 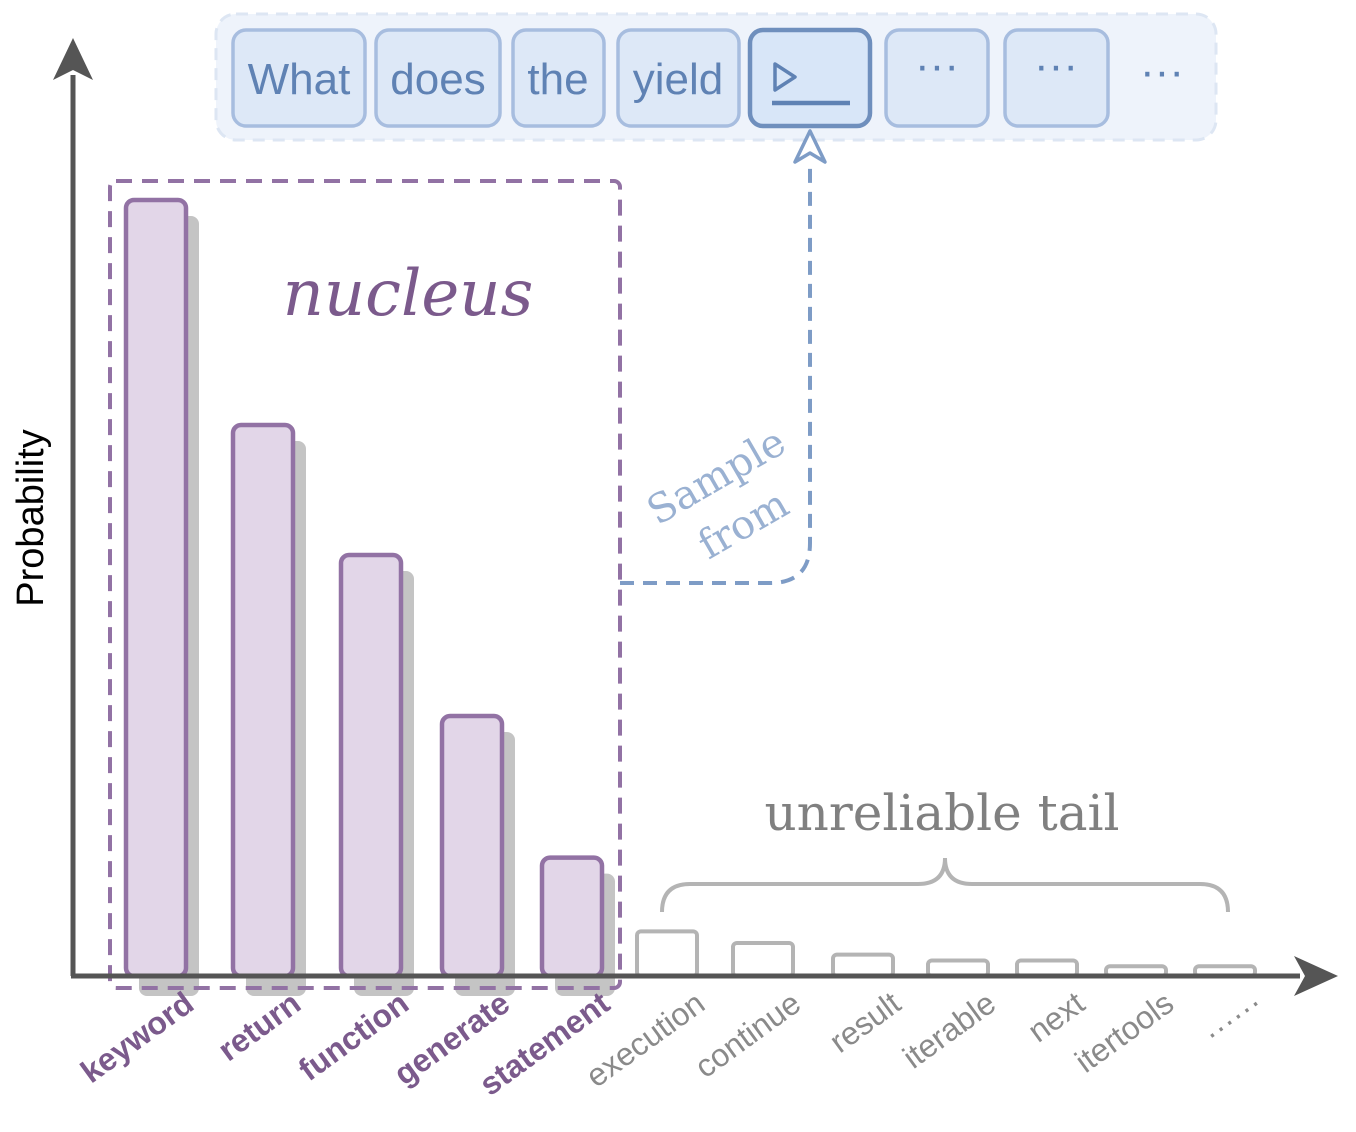 I want to click on trailing-token-2: ···, so click(x=1056, y=65).